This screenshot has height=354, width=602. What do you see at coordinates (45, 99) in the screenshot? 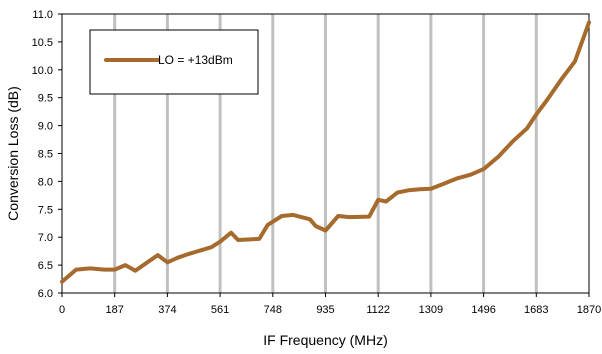
I see `y-tick-label: 9.5` at bounding box center [45, 99].